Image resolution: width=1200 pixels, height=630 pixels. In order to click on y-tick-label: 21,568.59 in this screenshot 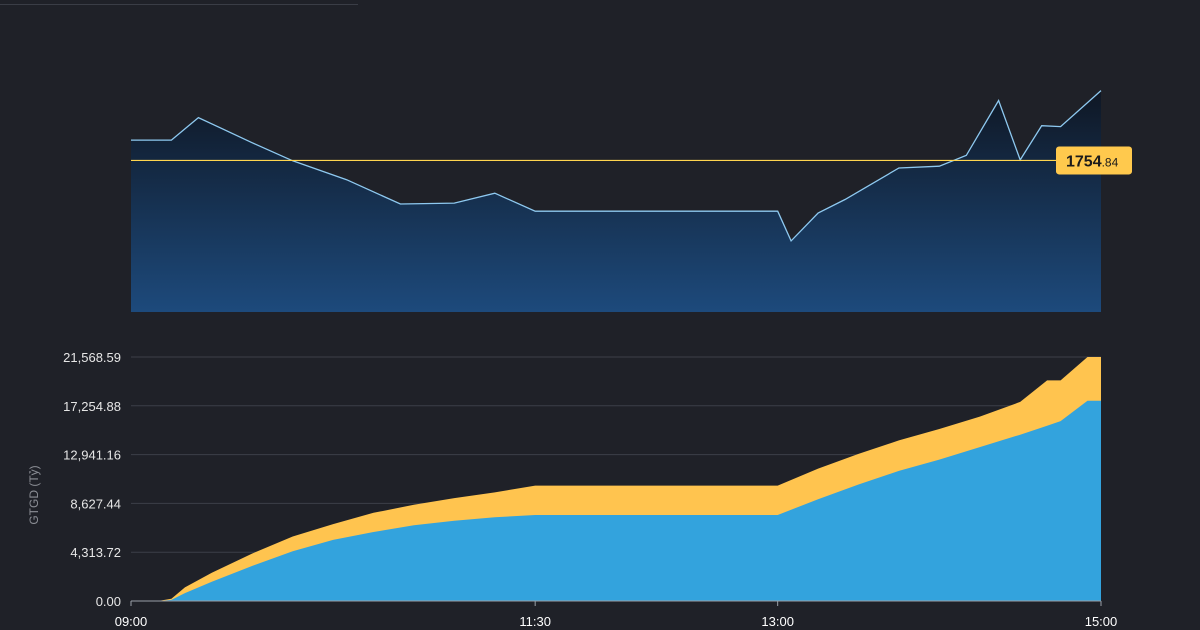, I will do `click(92, 357)`.